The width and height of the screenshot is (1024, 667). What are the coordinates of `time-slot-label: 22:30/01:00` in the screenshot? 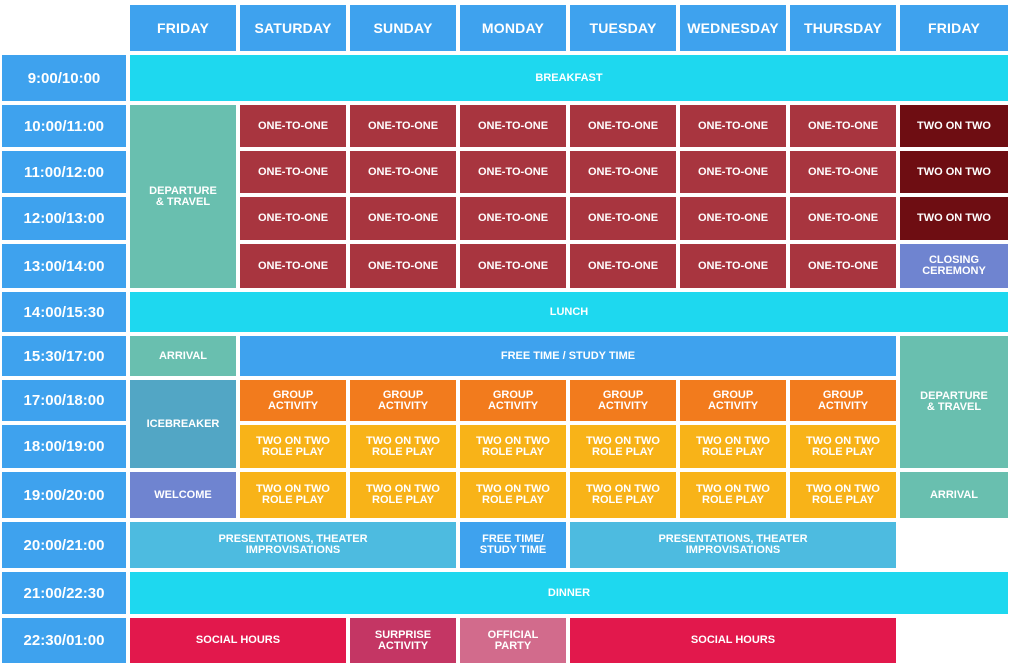 It's located at (64, 640).